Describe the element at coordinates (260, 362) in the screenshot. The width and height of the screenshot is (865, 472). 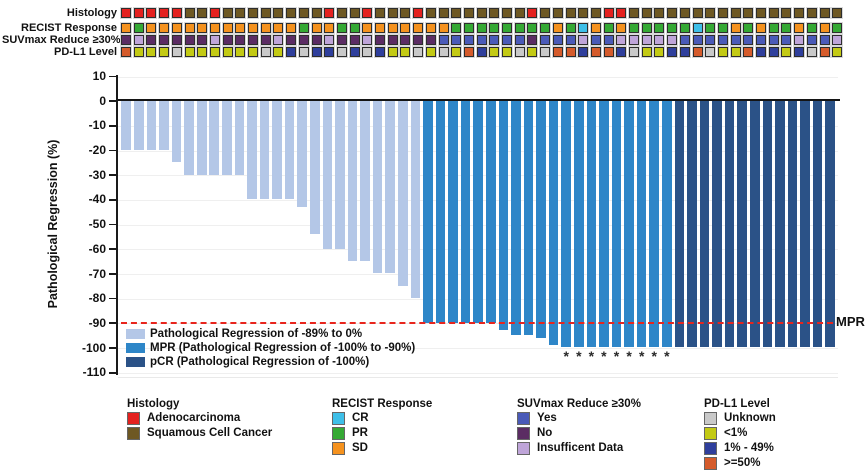
I see `bar-legend-label-pcr: pCR (Pathological Regression of -100%)` at that location.